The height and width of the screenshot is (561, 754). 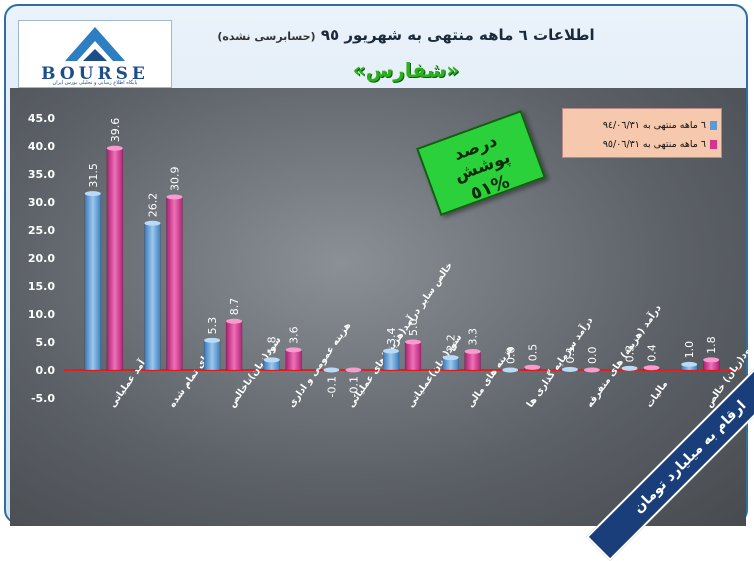 I want to click on data-label-s1-3: 1.8, so click(x=272, y=345).